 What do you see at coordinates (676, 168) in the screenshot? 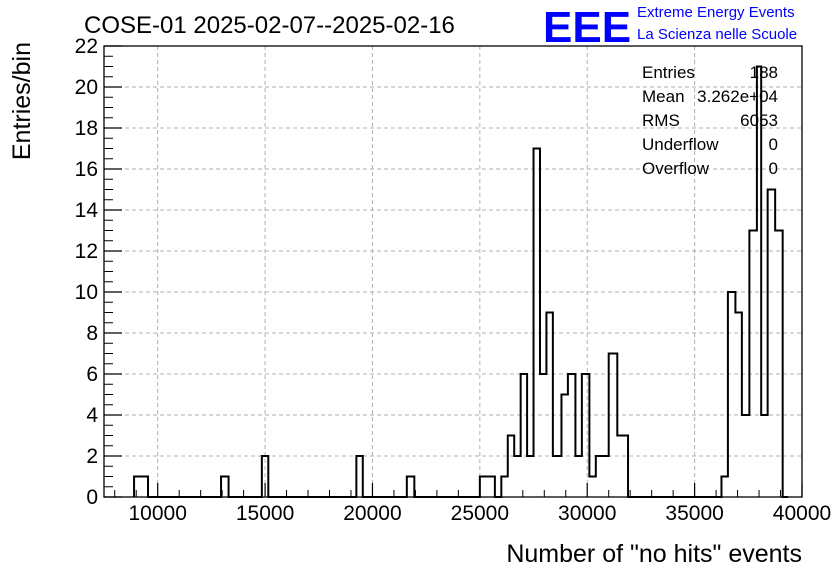
I see `stats-overflow-label: Overflow` at bounding box center [676, 168].